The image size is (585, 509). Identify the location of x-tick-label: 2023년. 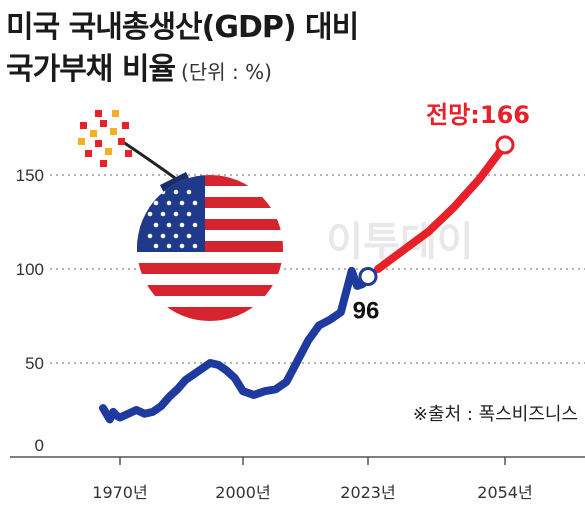
(367, 492).